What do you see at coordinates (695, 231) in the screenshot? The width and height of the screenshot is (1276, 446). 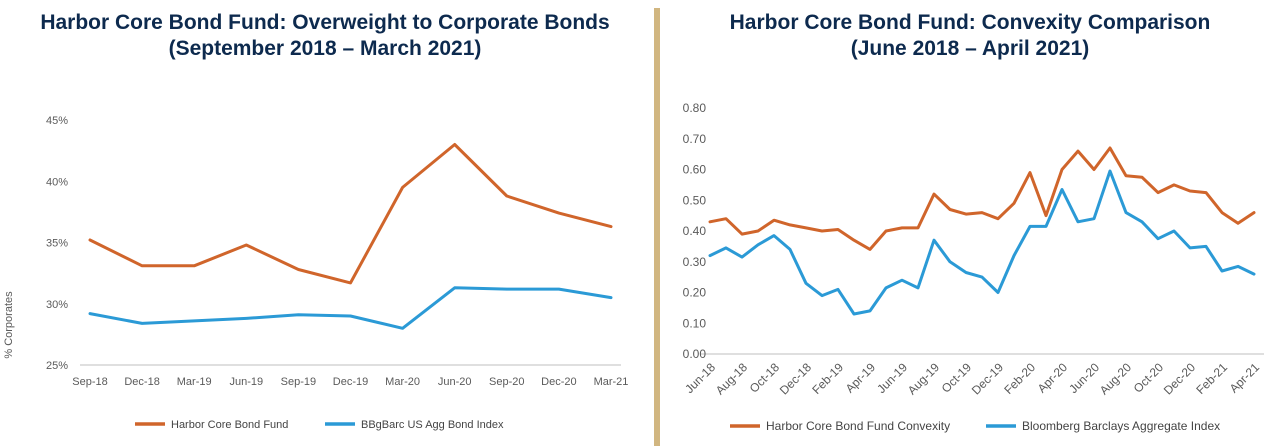 I see `y-tick-label: 0.40` at bounding box center [695, 231].